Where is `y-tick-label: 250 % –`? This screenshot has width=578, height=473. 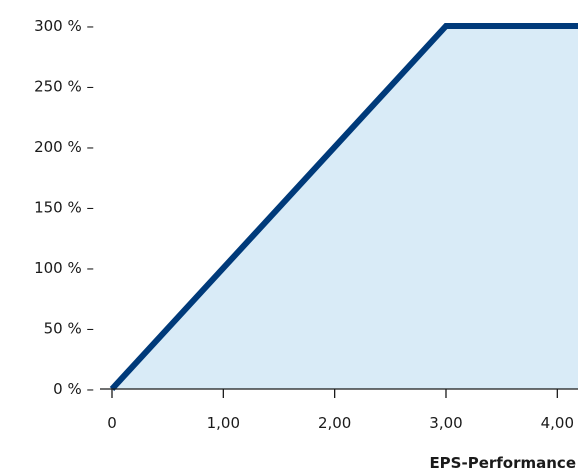 y-tick-label: 250 % – is located at coordinates (64, 87).